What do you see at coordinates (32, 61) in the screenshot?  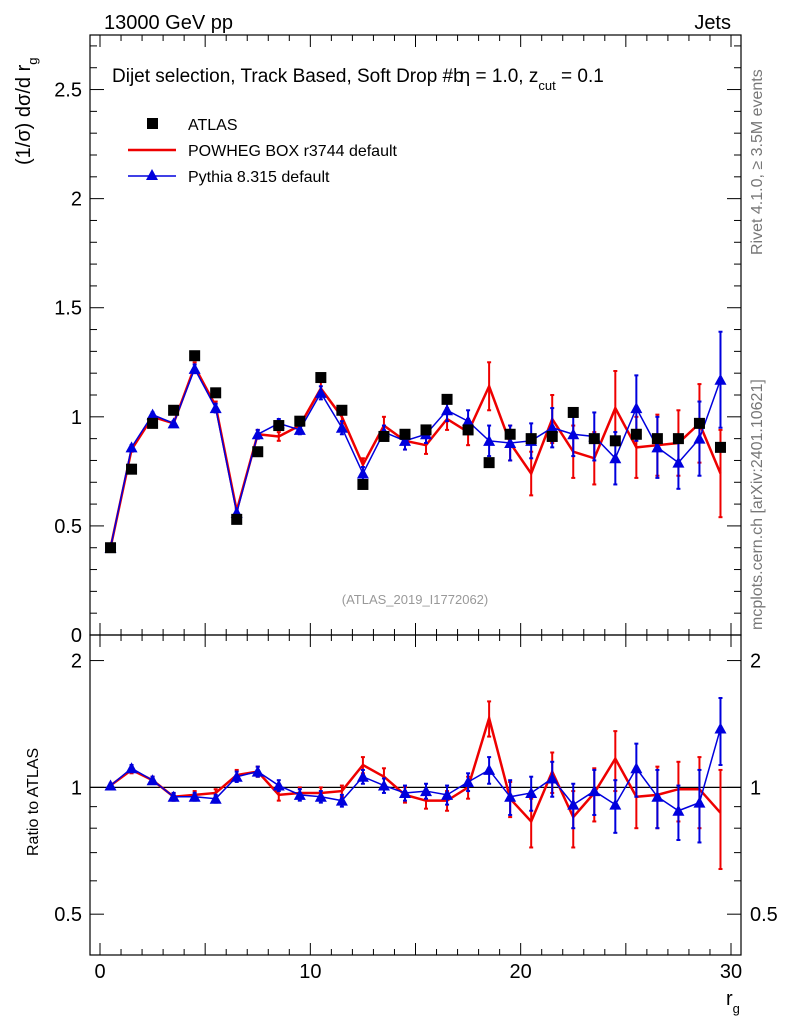 I see `main-y-axis-label-sub: g` at bounding box center [32, 61].